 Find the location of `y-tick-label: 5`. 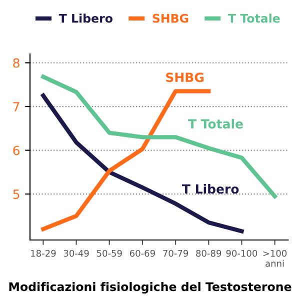

y-tick-label: 5 is located at coordinates (16, 194).